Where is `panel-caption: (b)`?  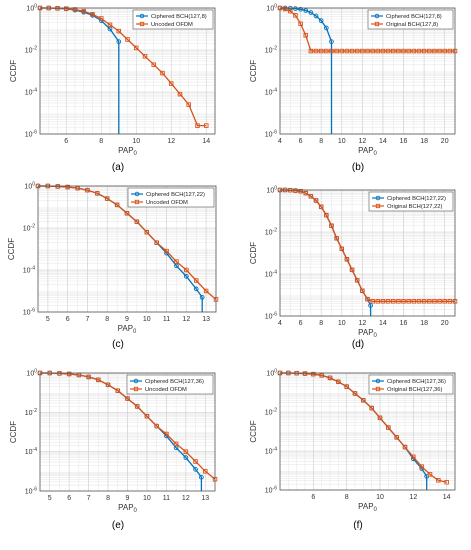
panel-caption: (b) is located at coordinates (358, 167).